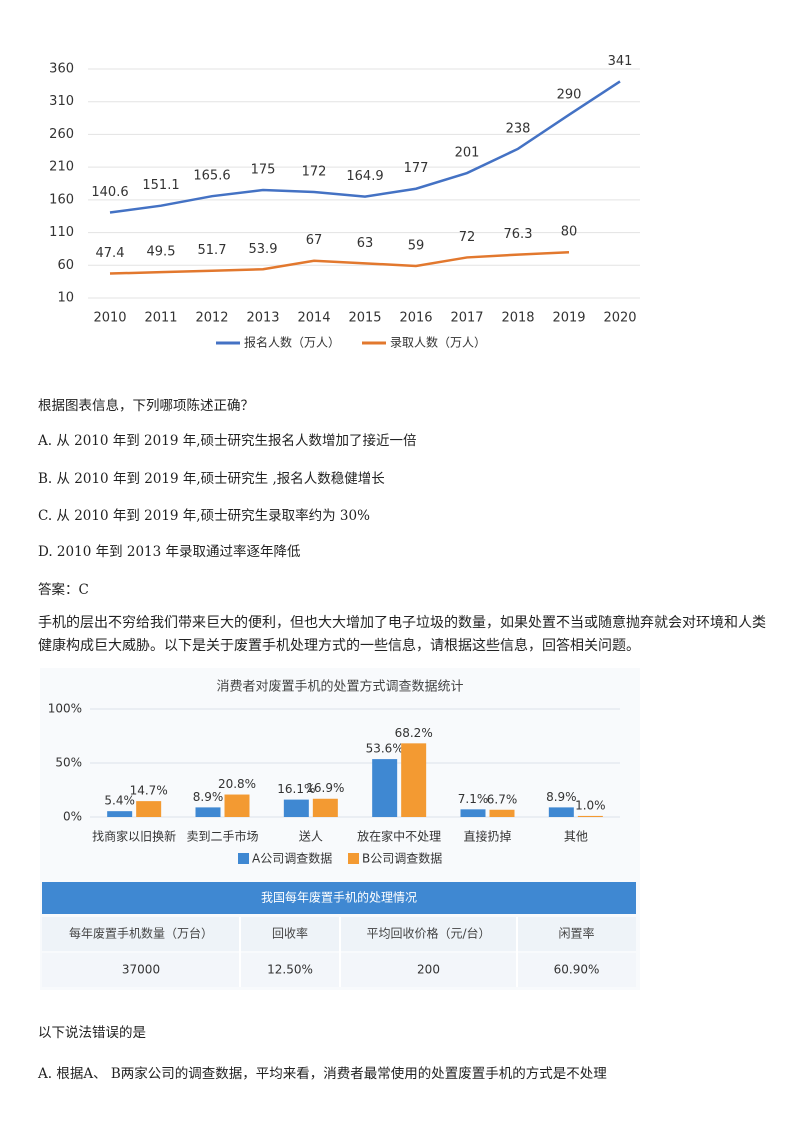 This screenshot has height=1132, width=800. What do you see at coordinates (222, 836) in the screenshot?
I see `x-tick-label: 卖到二手市场` at bounding box center [222, 836].